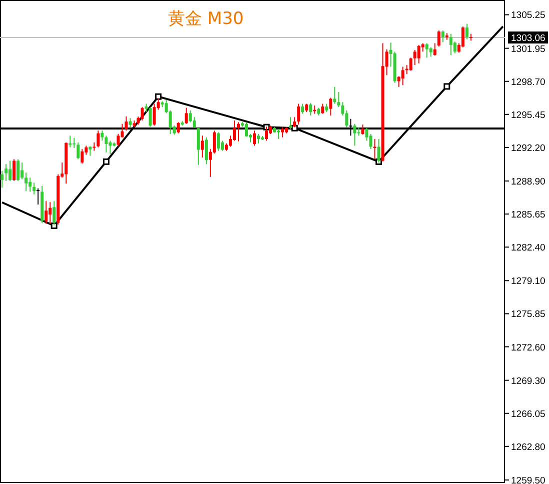 This screenshot has height=484, width=549. What do you see at coordinates (528, 248) in the screenshot?
I see `y-tick-label: 1282.40` at bounding box center [528, 248].